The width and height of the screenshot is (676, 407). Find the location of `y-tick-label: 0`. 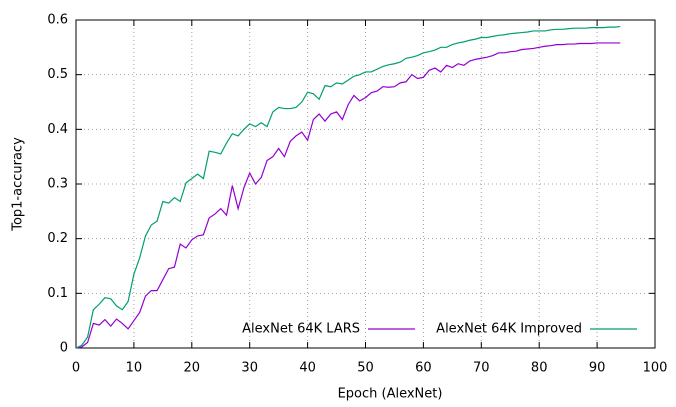

y-tick-label: 0 is located at coordinates (64, 348).